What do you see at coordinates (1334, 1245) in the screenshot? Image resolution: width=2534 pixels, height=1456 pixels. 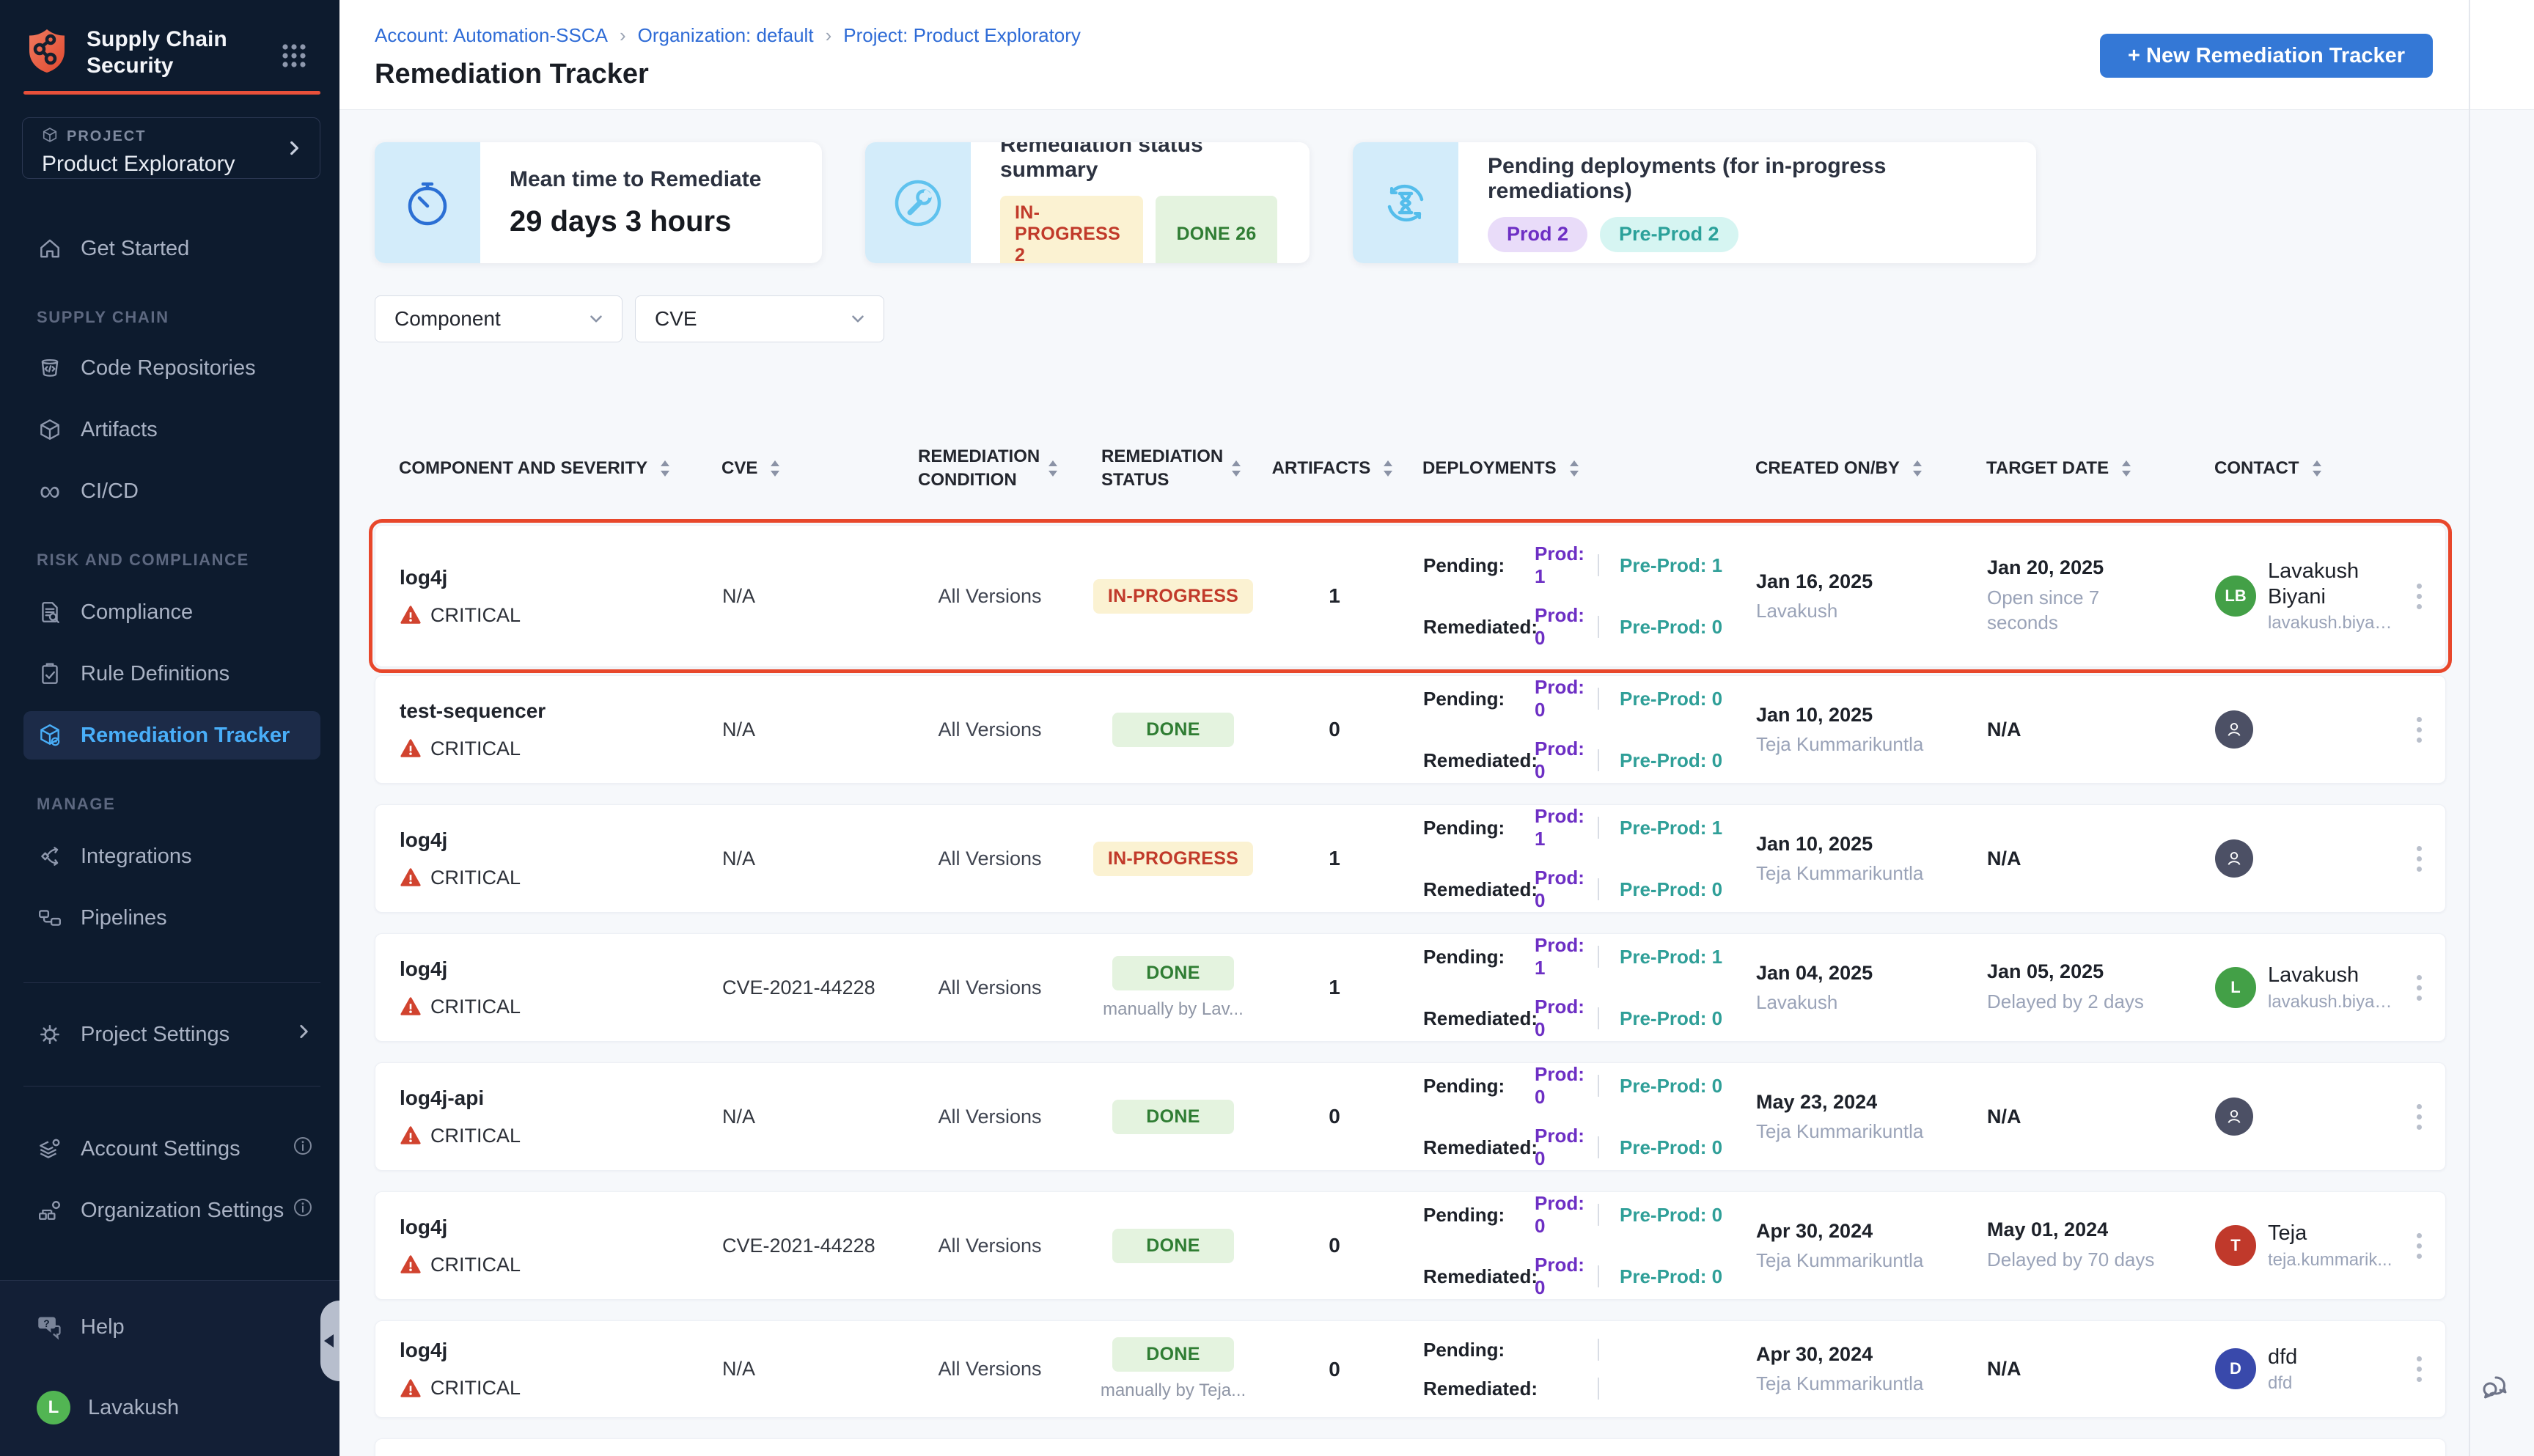 I see `artifacts-cell: 0` at bounding box center [1334, 1245].